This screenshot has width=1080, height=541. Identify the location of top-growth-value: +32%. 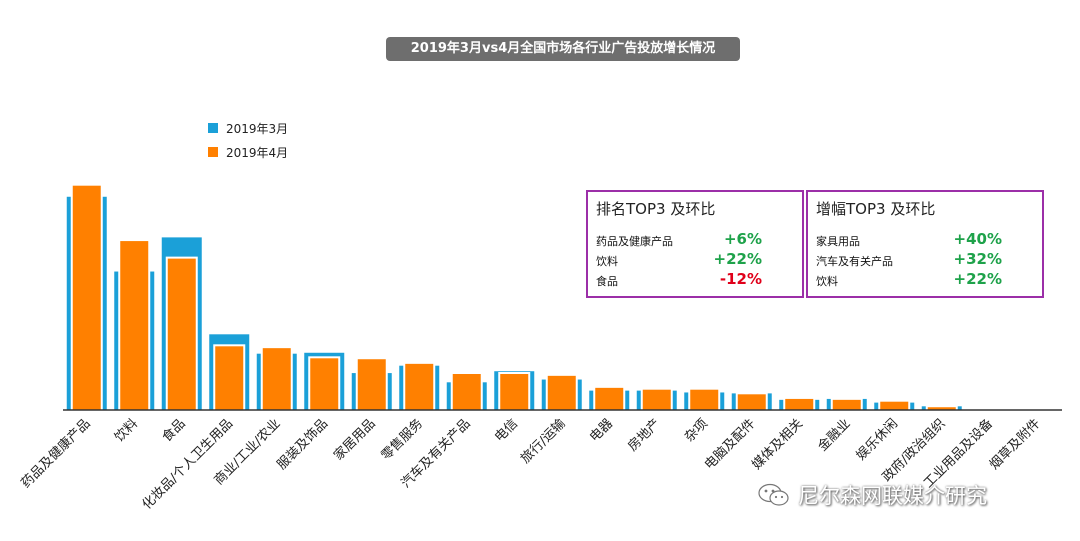
(977, 259).